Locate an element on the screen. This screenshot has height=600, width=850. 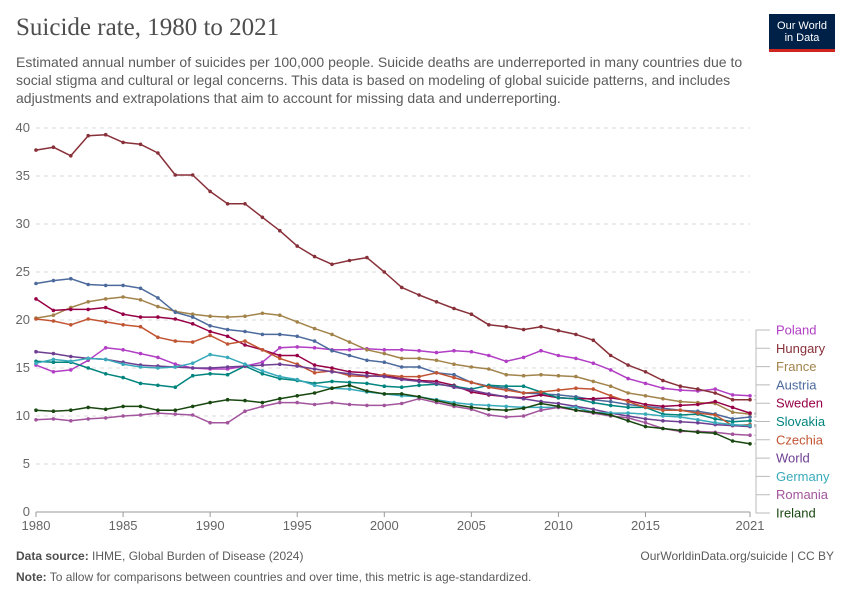
point-world-2012 is located at coordinates (593, 409).